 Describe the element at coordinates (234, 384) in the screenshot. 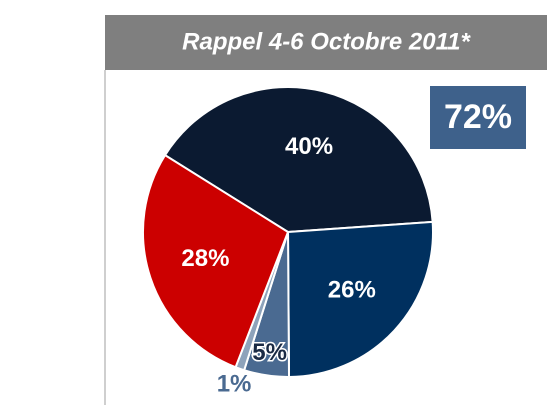

I see `data-label: 1%` at that location.